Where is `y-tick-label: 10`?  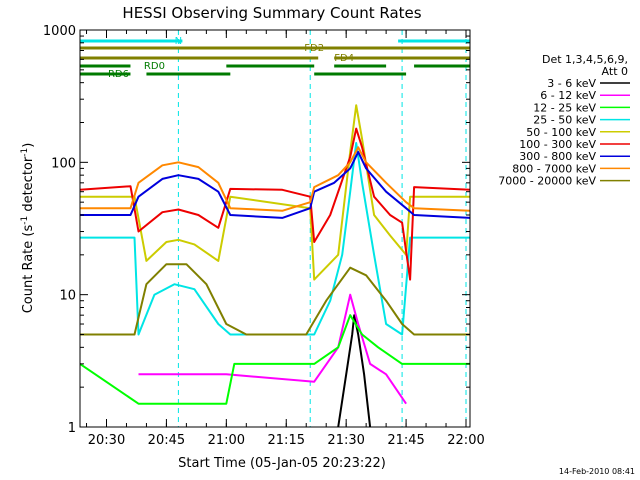 y-tick-label: 10 is located at coordinates (67, 296).